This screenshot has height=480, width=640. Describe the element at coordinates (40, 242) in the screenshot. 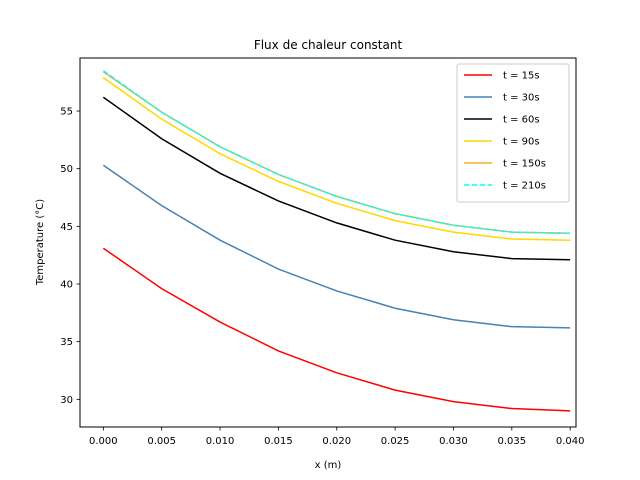

I see `y-axis-label: Temperature (°C)` at that location.